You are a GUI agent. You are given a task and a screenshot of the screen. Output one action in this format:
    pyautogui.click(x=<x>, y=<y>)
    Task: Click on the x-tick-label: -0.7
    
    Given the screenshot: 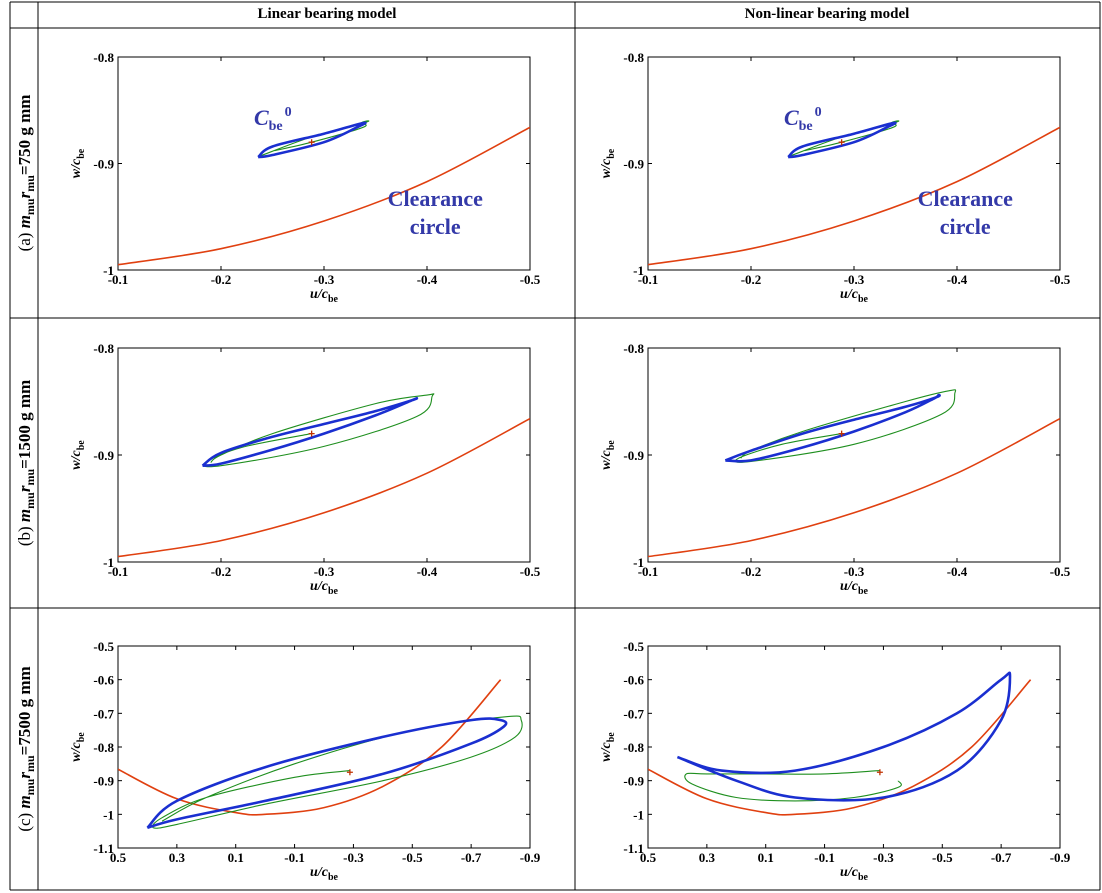 What is the action you would take?
    pyautogui.click(x=1001, y=857)
    